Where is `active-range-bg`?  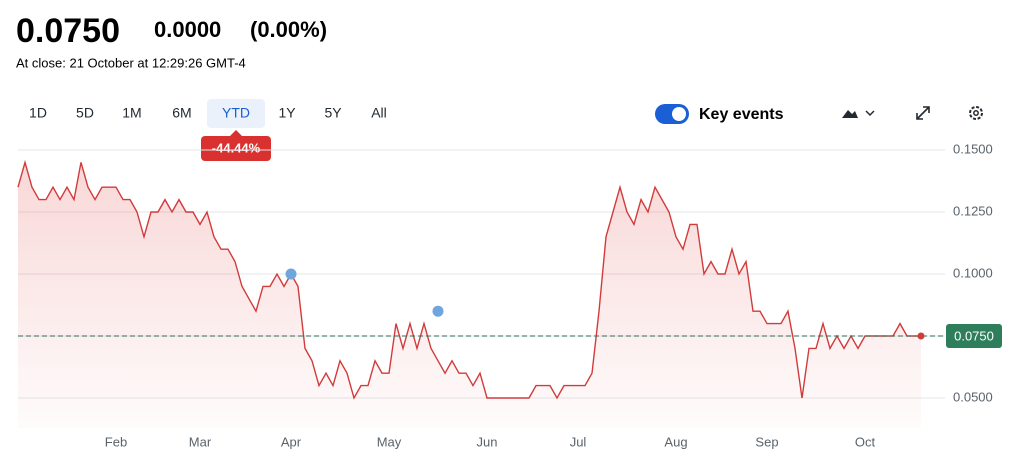
active-range-bg is located at coordinates (236, 113).